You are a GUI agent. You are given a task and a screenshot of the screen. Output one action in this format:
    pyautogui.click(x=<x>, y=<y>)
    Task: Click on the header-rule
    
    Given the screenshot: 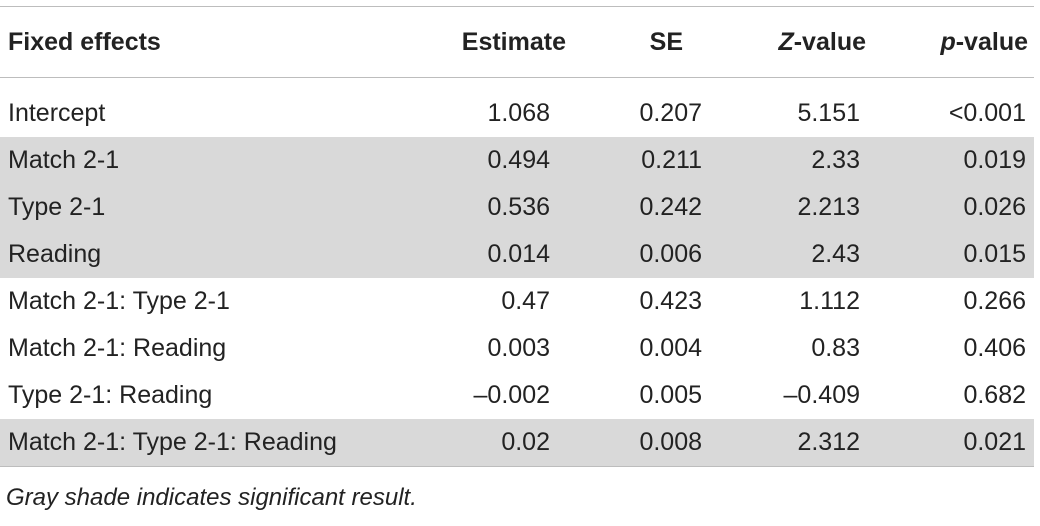 What is the action you would take?
    pyautogui.click(x=517, y=77)
    